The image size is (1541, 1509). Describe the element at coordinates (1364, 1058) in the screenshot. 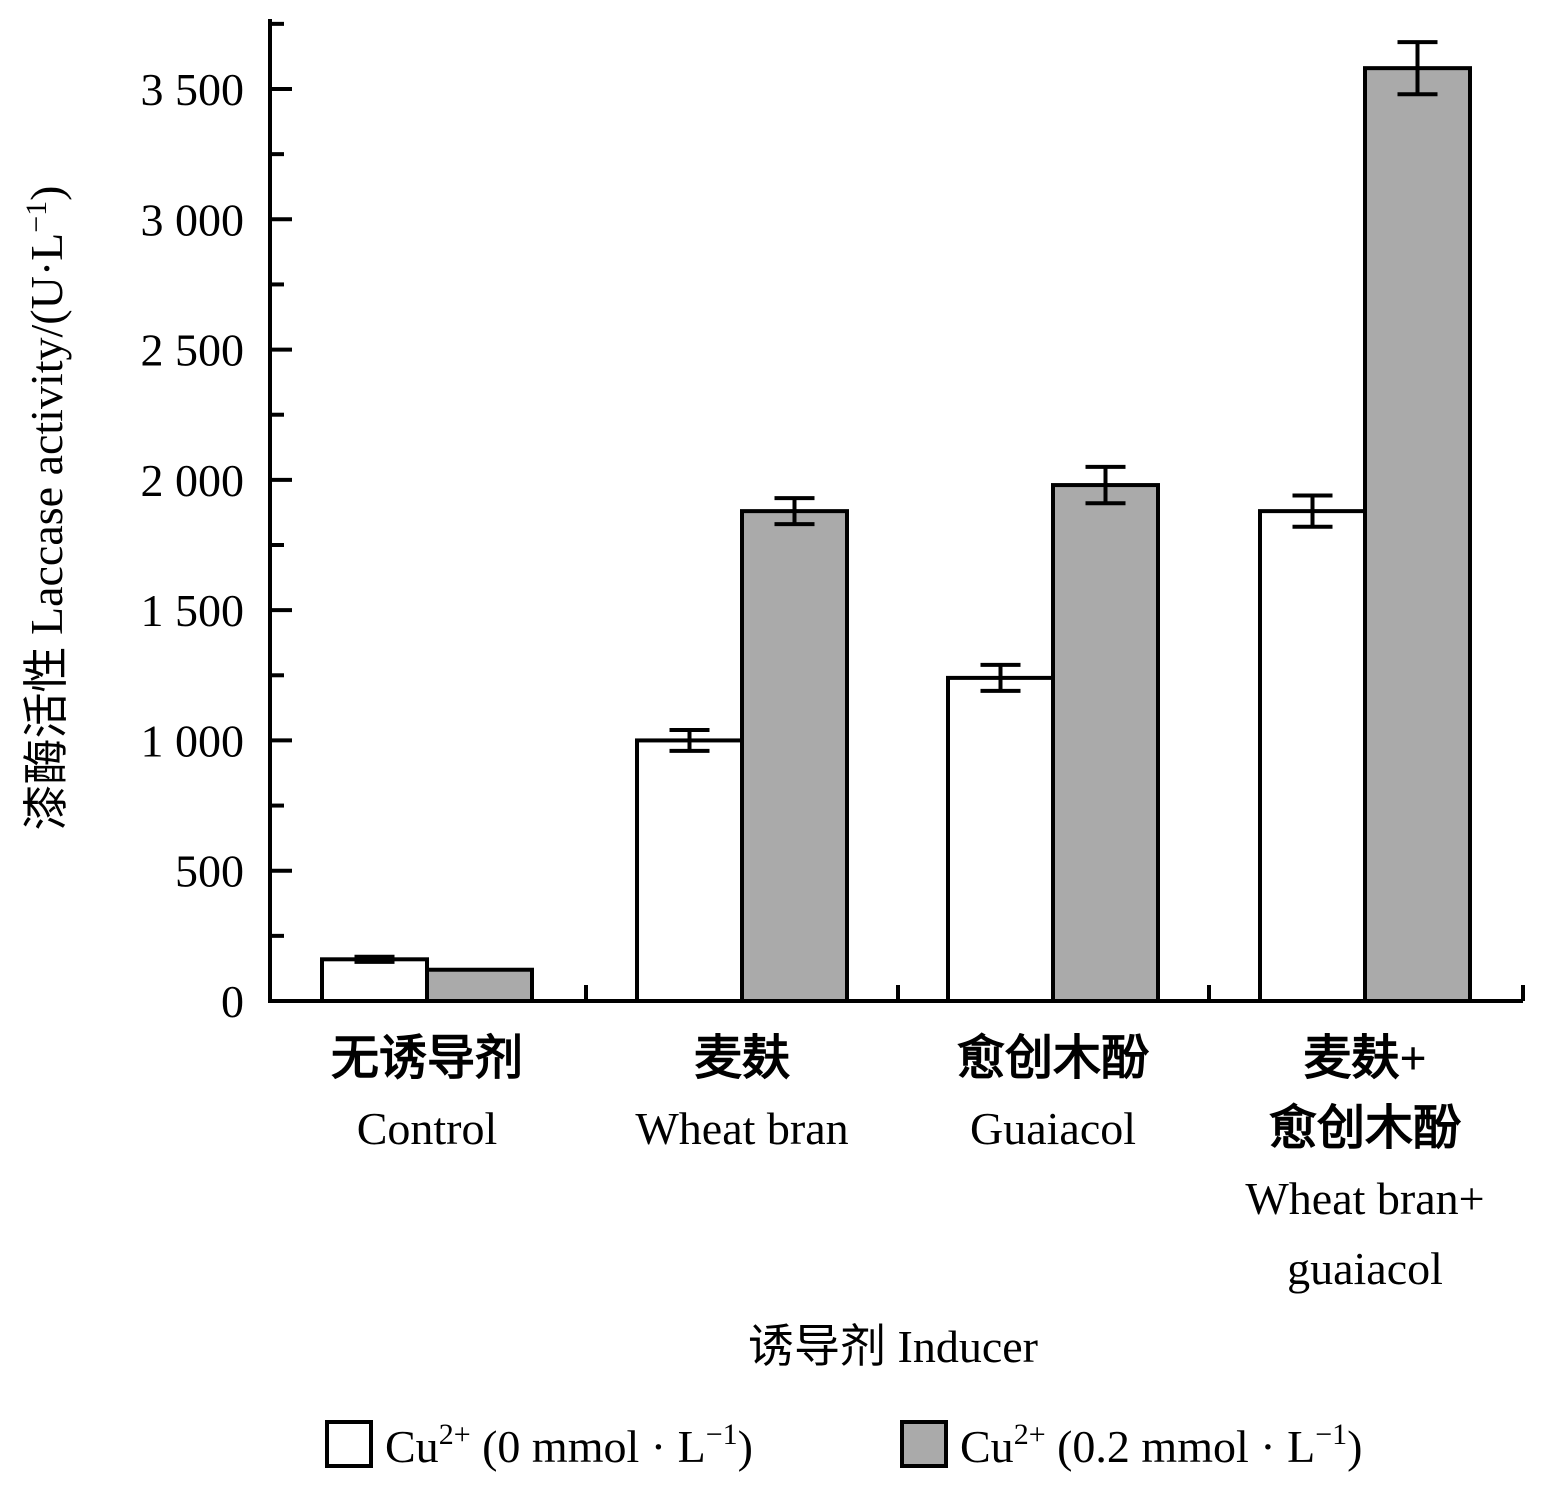

I see `category-label-cn-4: 麦麸+` at that location.